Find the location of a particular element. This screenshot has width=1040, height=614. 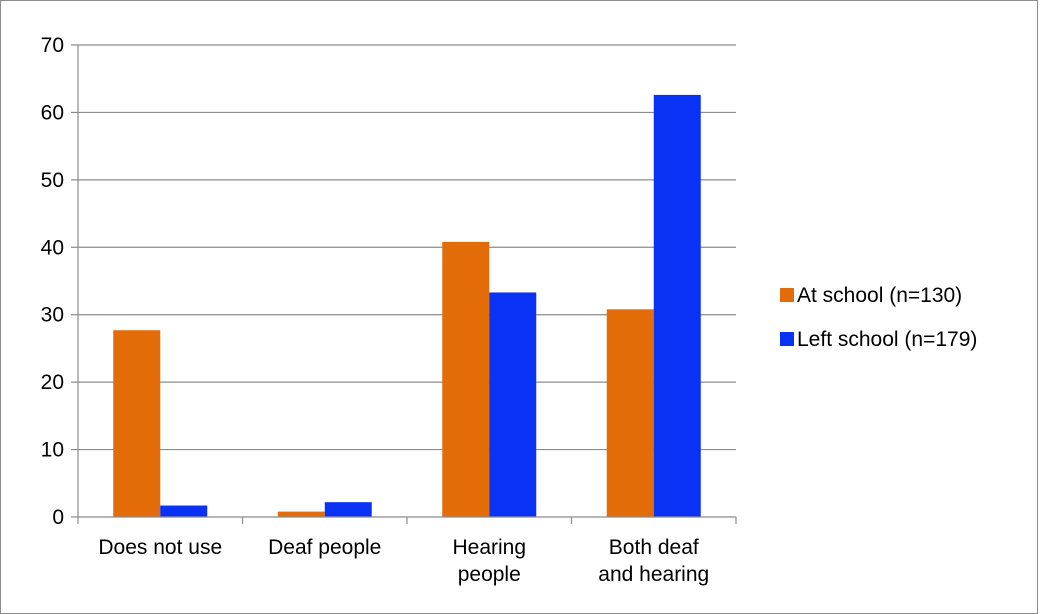

x-category-label-line: Does not use is located at coordinates (160, 547).